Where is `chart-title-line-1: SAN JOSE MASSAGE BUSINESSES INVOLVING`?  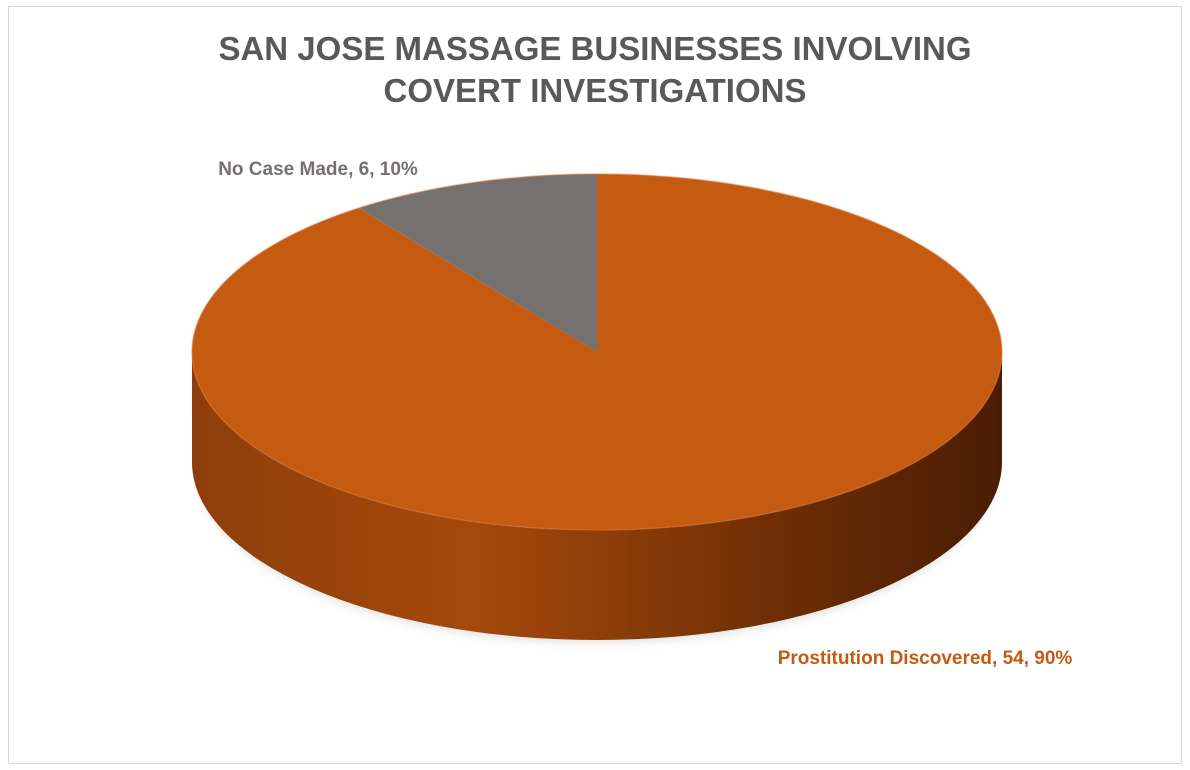 chart-title-line-1: SAN JOSE MASSAGE BUSINESSES INVOLVING is located at coordinates (595, 48).